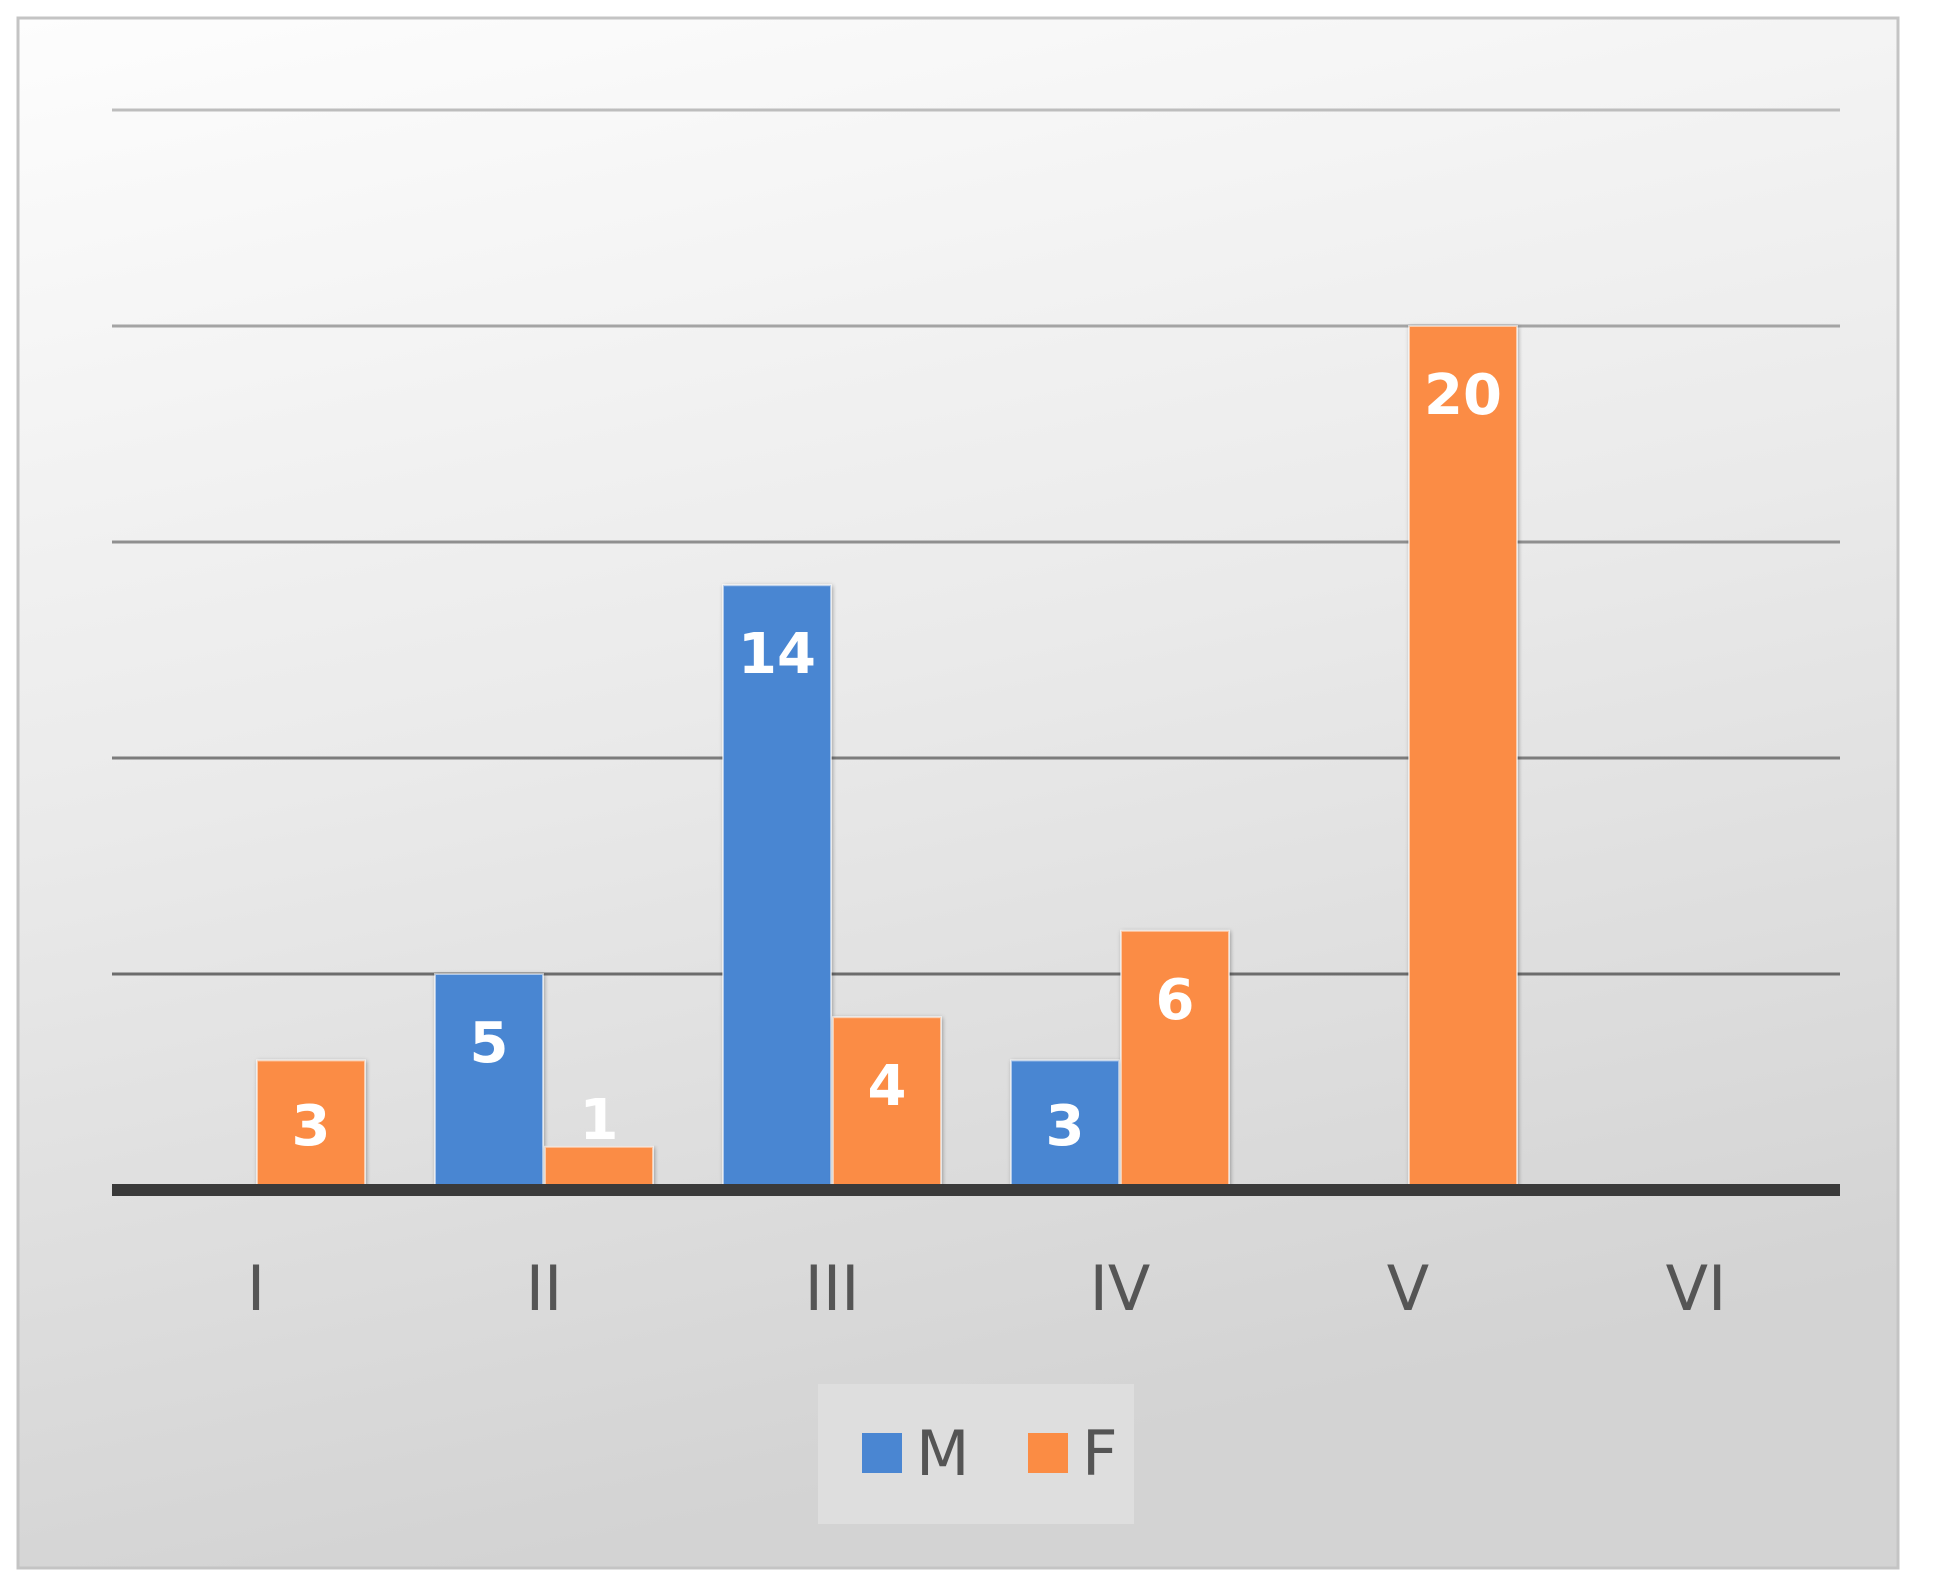  I want to click on bar-f-i, so click(311, 1125).